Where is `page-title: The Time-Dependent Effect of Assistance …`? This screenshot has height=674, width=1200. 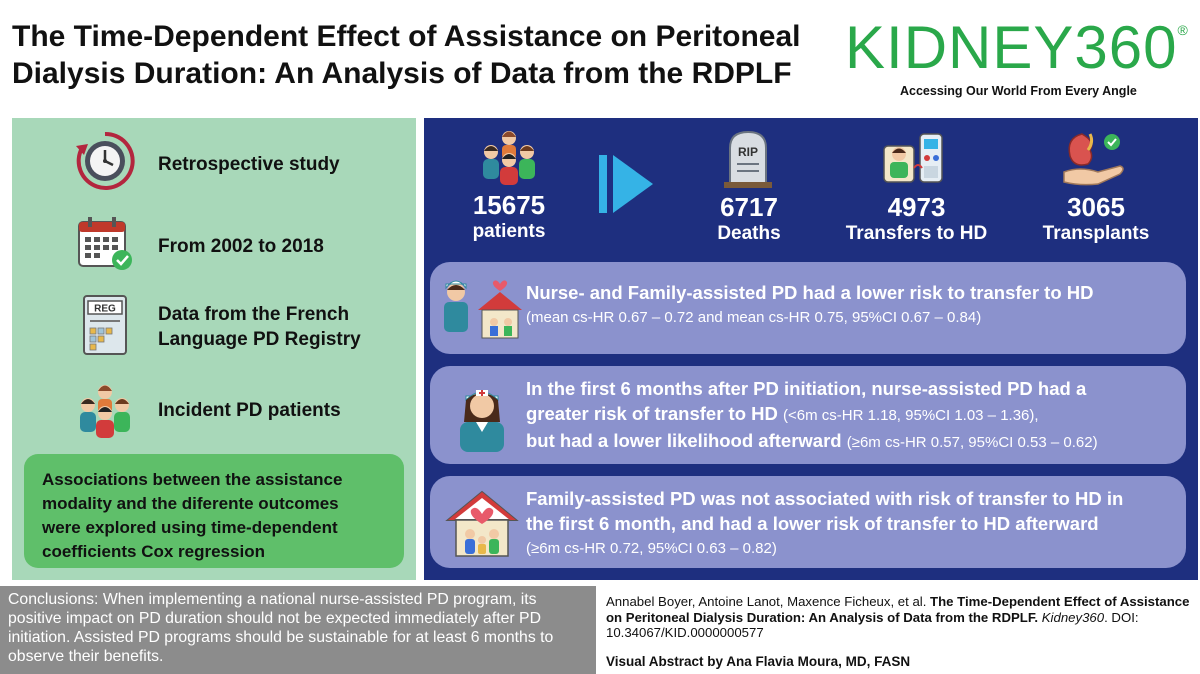
page-title: The Time-Dependent Effect of Assistance … is located at coordinates (422, 55).